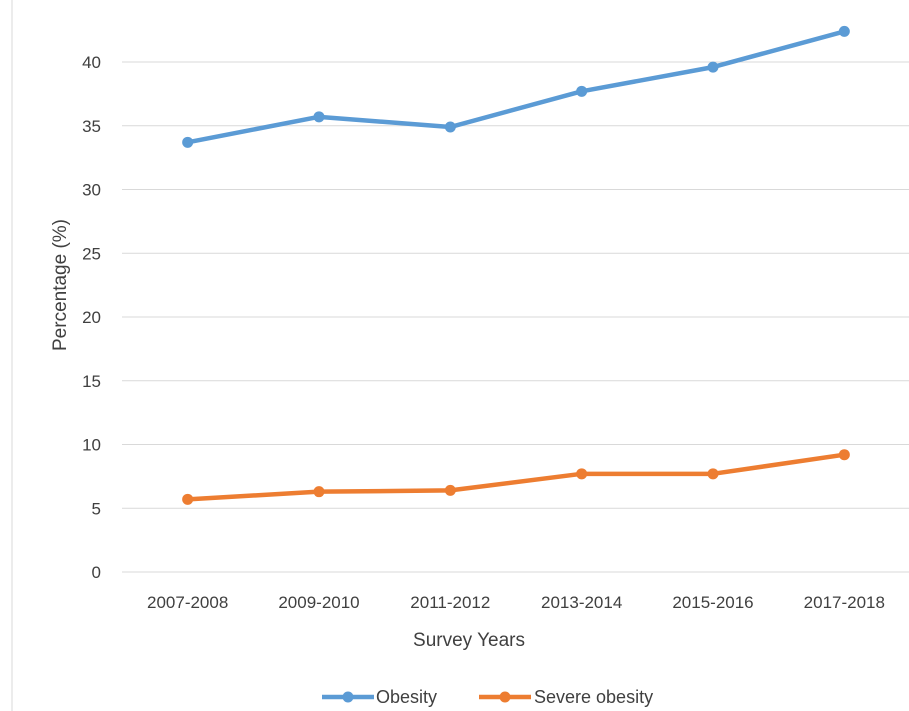 This screenshot has width=909, height=711. I want to click on y-tick-label: 40, so click(91, 62).